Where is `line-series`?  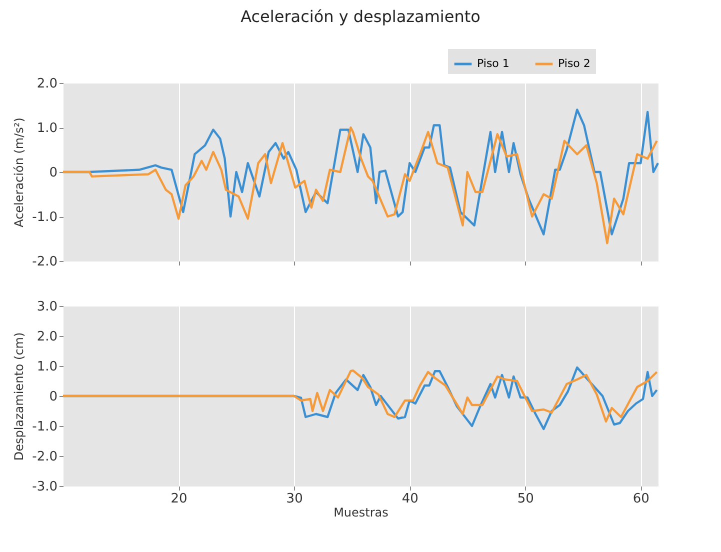
line-series is located at coordinates (360, 396).